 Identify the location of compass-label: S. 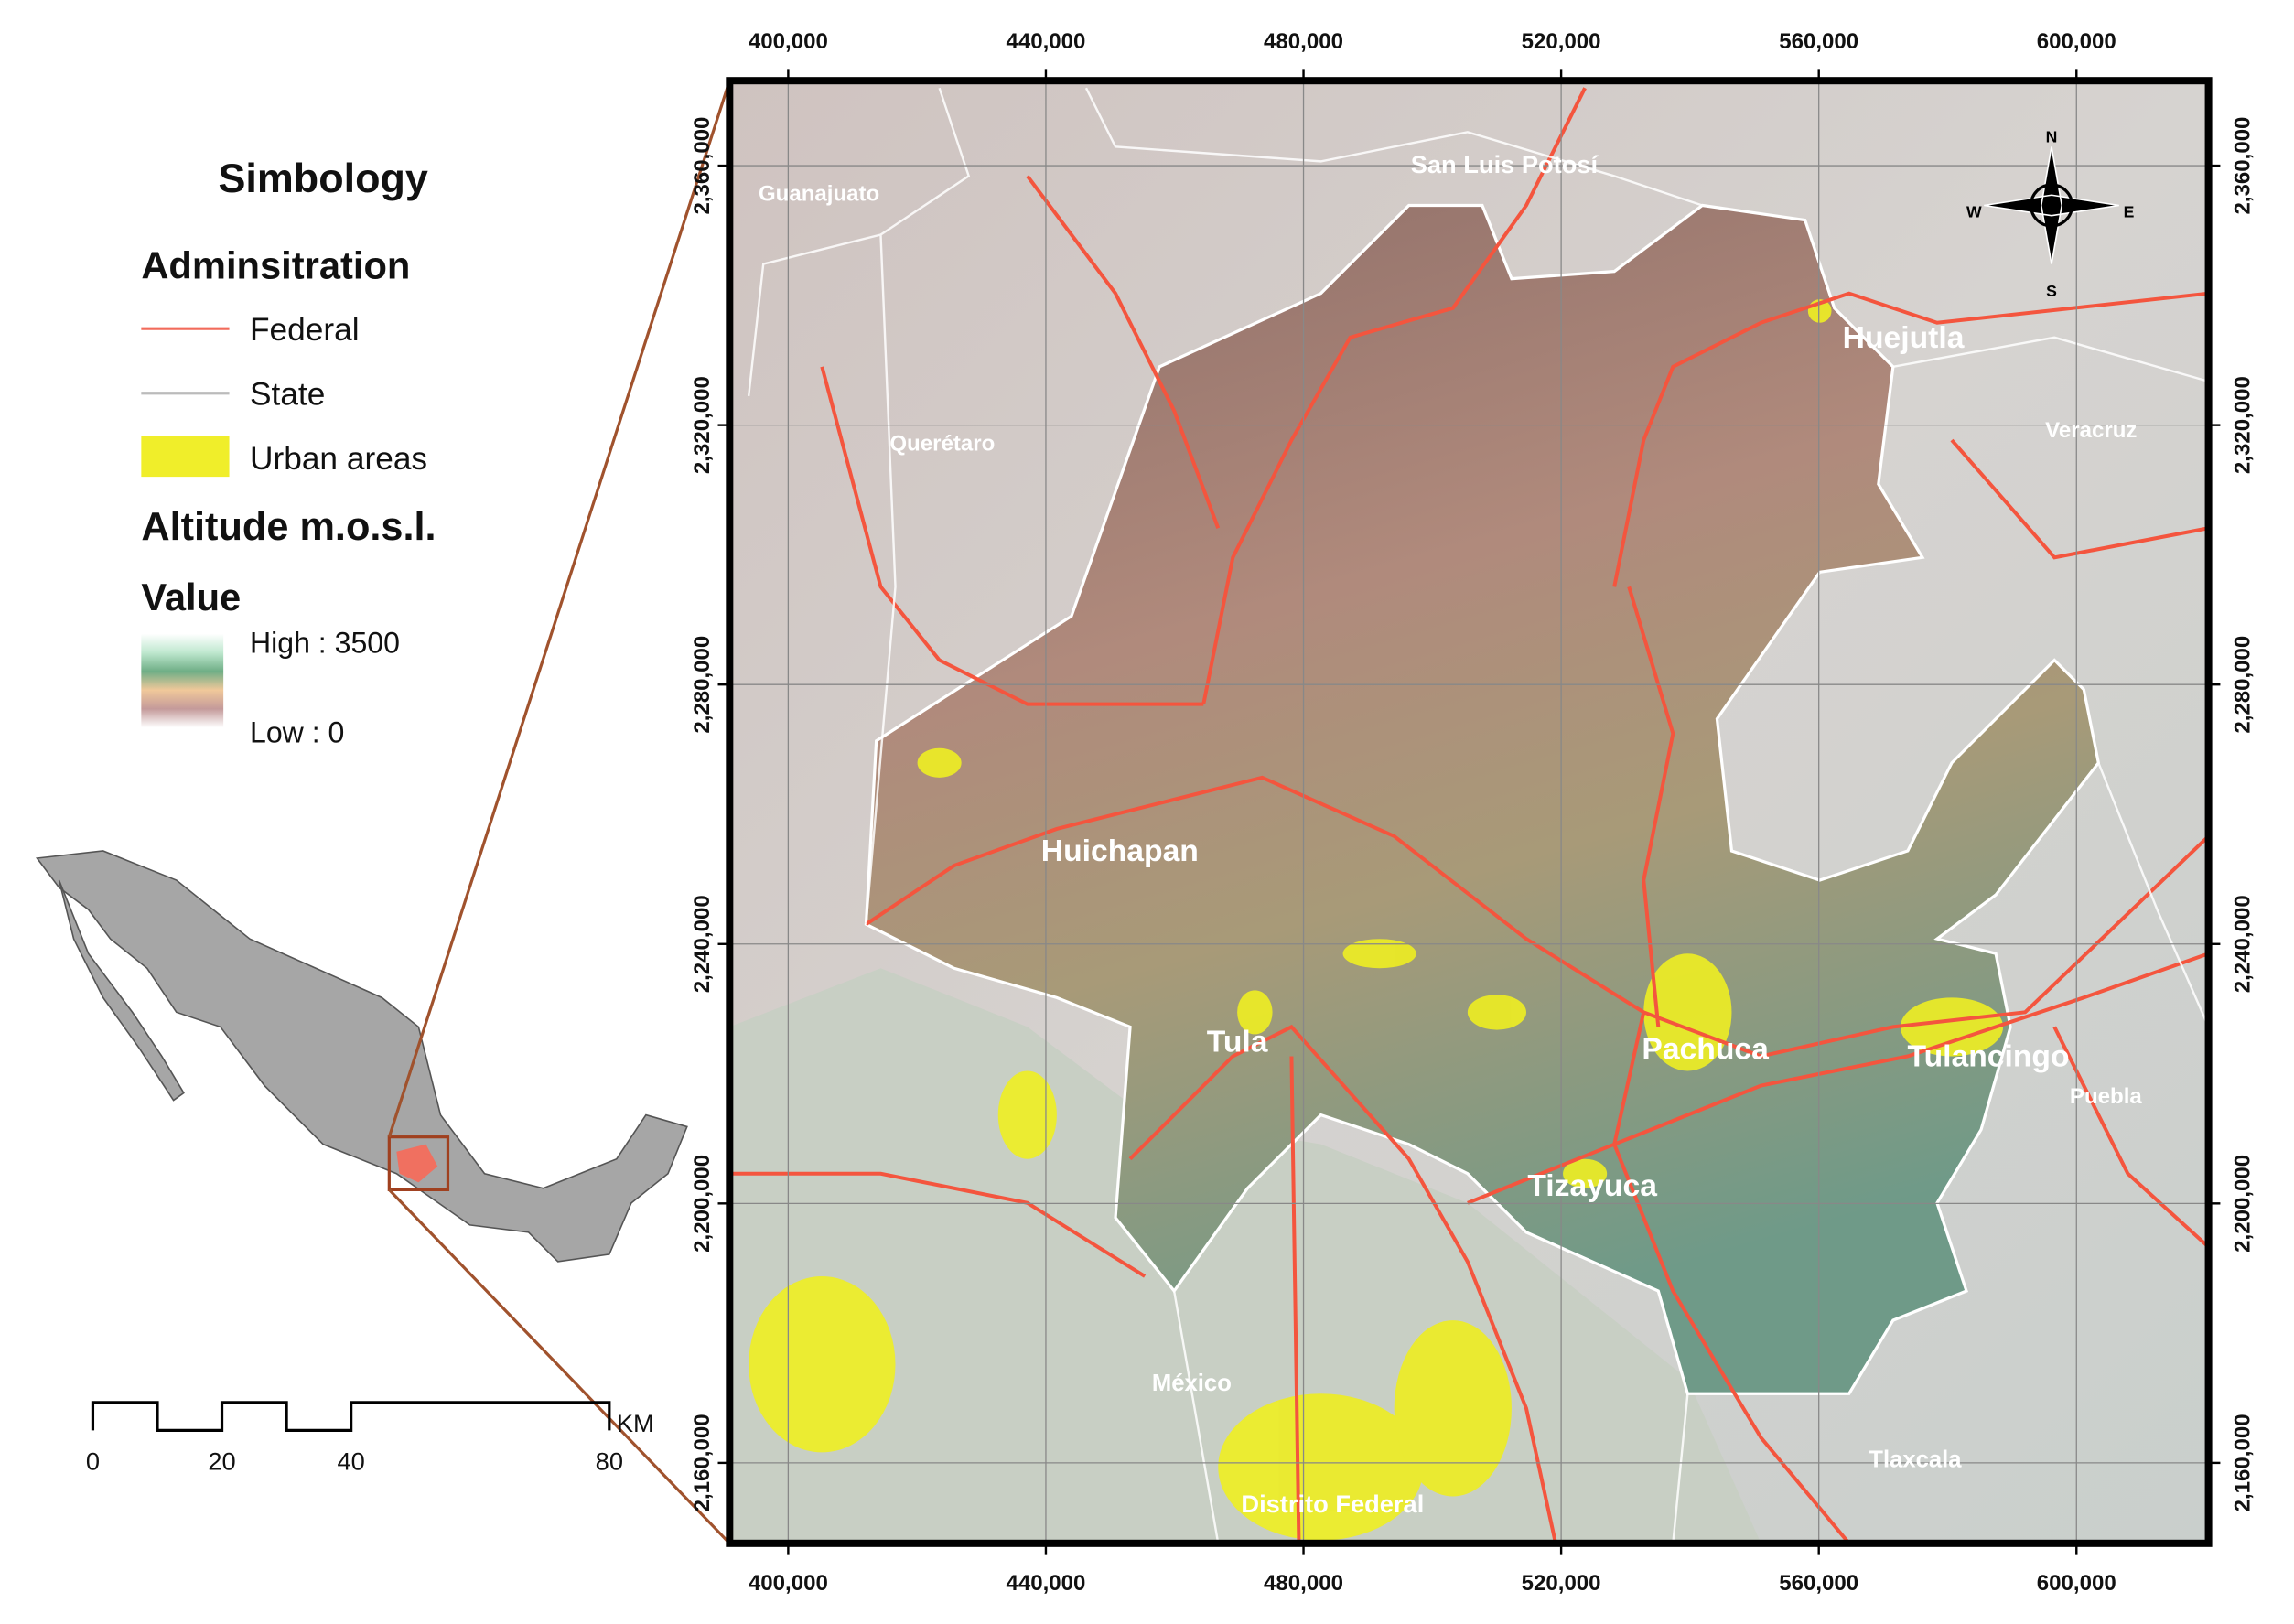
(2052, 291).